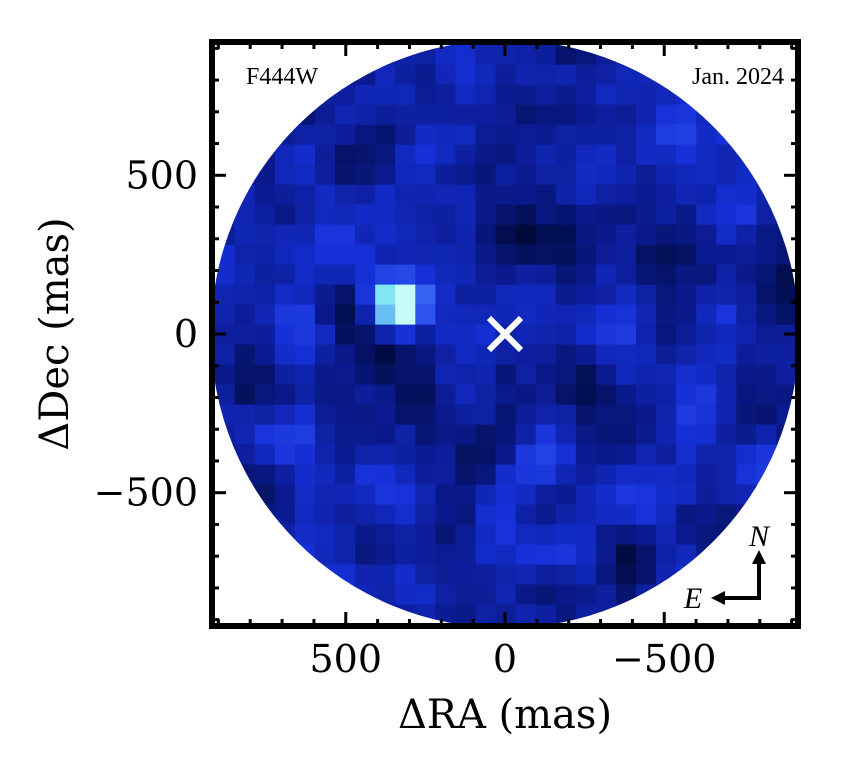 The width and height of the screenshot is (854, 762). Describe the element at coordinates (505, 334) in the screenshot. I see `star-marker-stroke` at that location.